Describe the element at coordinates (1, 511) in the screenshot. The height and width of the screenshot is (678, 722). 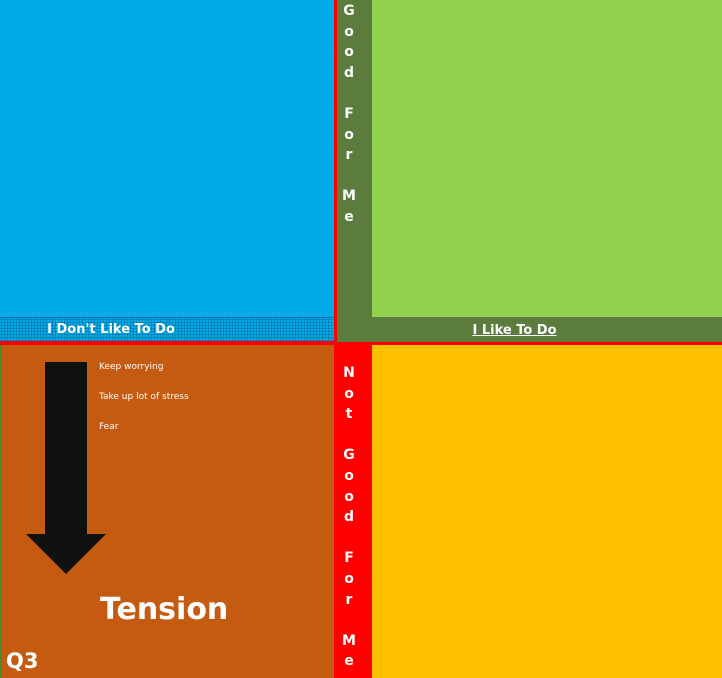
I see `q3-left-edge` at that location.